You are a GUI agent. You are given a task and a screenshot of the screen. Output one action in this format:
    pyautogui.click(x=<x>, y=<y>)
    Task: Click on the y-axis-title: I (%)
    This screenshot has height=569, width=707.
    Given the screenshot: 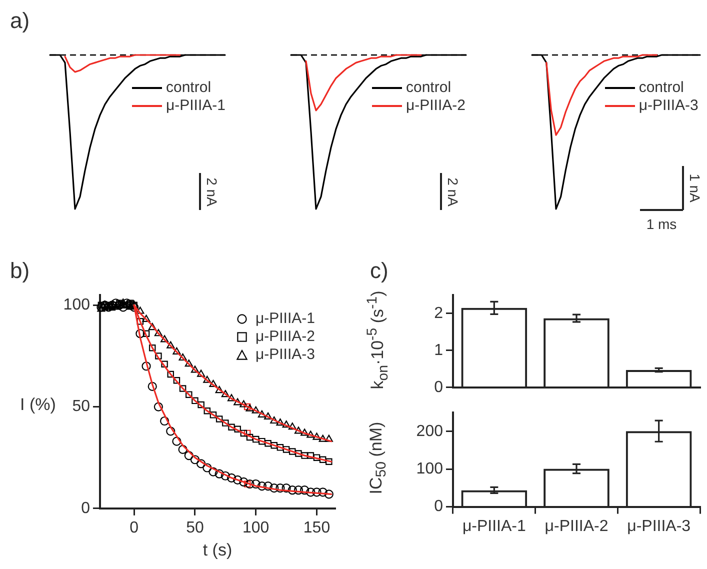 What is the action you would take?
    pyautogui.click(x=38, y=405)
    